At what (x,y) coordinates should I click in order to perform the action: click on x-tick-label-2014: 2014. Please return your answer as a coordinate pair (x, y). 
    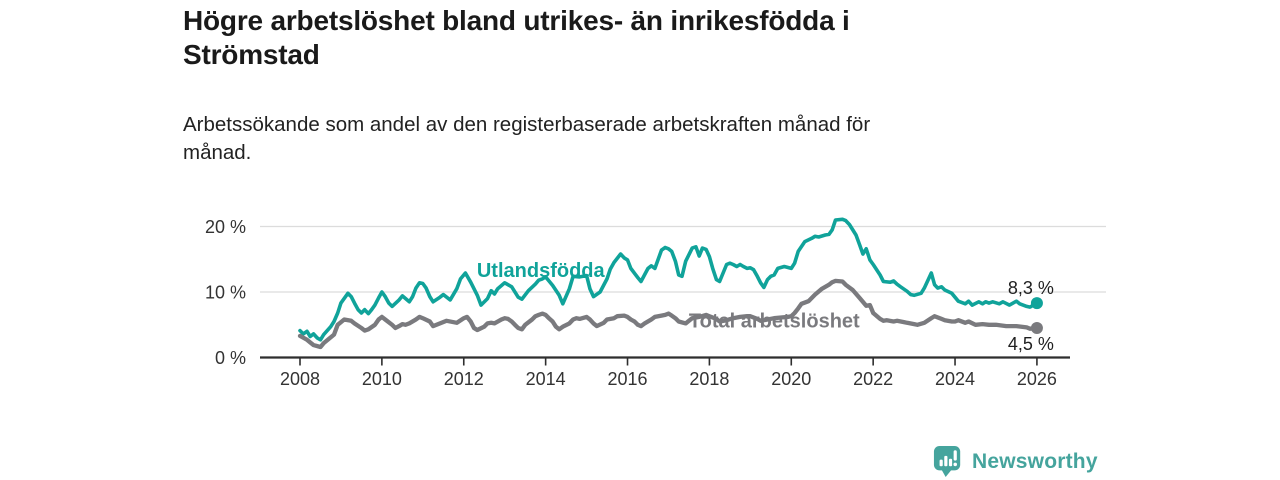
    Looking at the image, I should click on (546, 379).